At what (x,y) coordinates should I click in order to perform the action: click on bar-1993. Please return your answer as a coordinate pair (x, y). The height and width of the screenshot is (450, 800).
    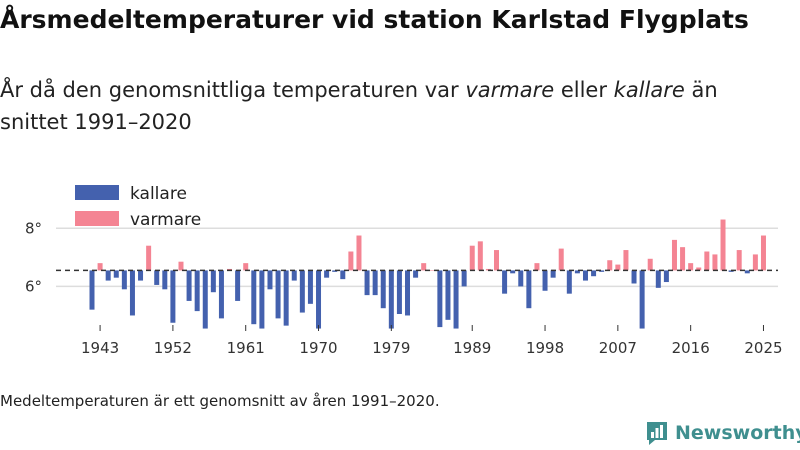
    Looking at the image, I should click on (505, 282).